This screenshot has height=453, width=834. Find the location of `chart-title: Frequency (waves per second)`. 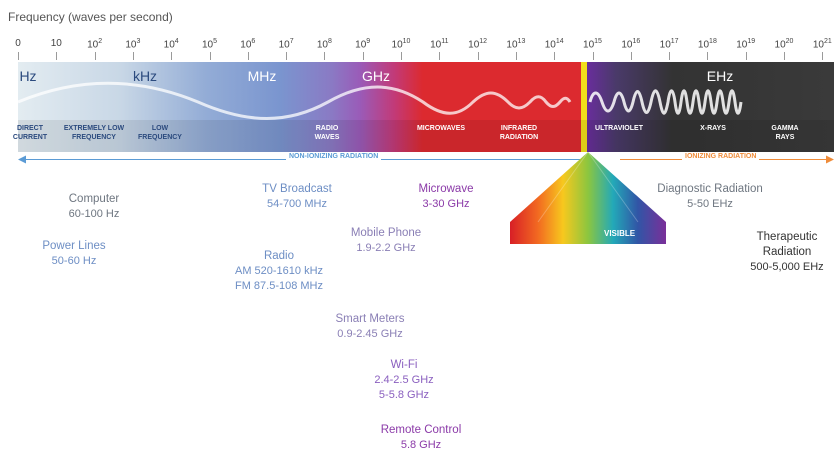

chart-title: Frequency (waves per second) is located at coordinates (90, 17).